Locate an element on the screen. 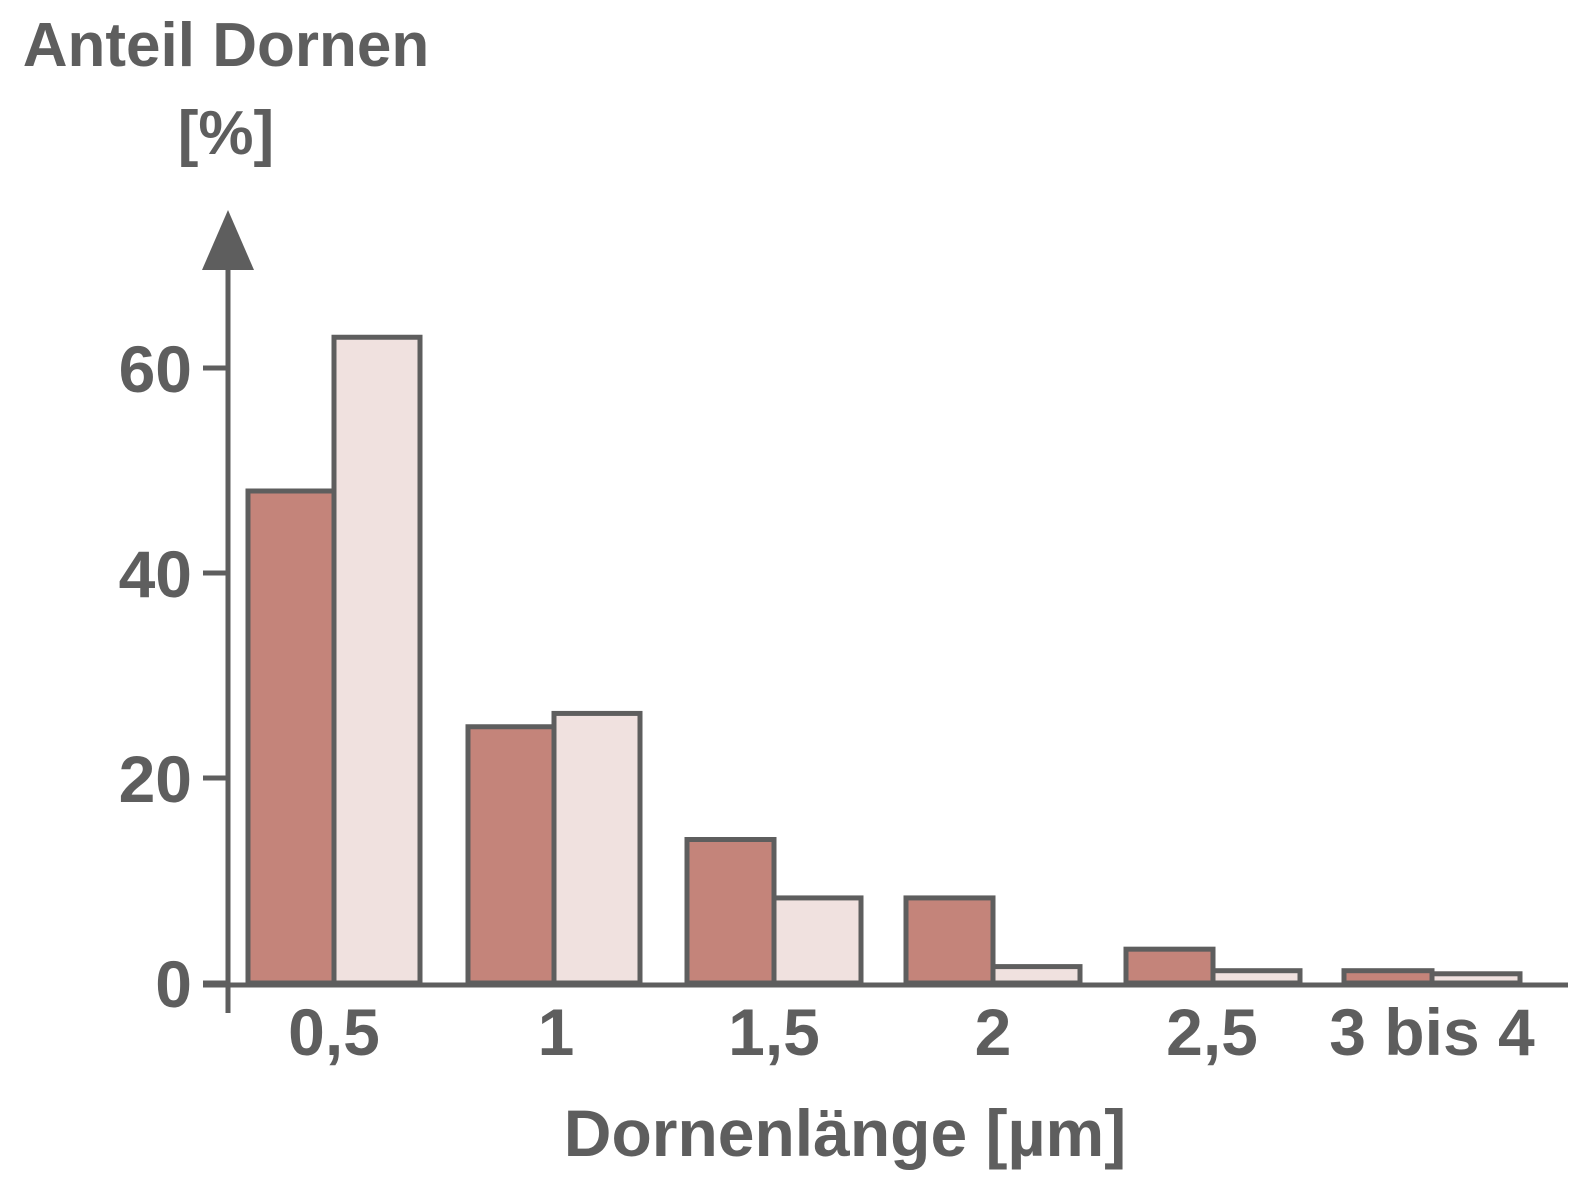 The width and height of the screenshot is (1578, 1186). y-tick-label: 40 is located at coordinates (155, 574).